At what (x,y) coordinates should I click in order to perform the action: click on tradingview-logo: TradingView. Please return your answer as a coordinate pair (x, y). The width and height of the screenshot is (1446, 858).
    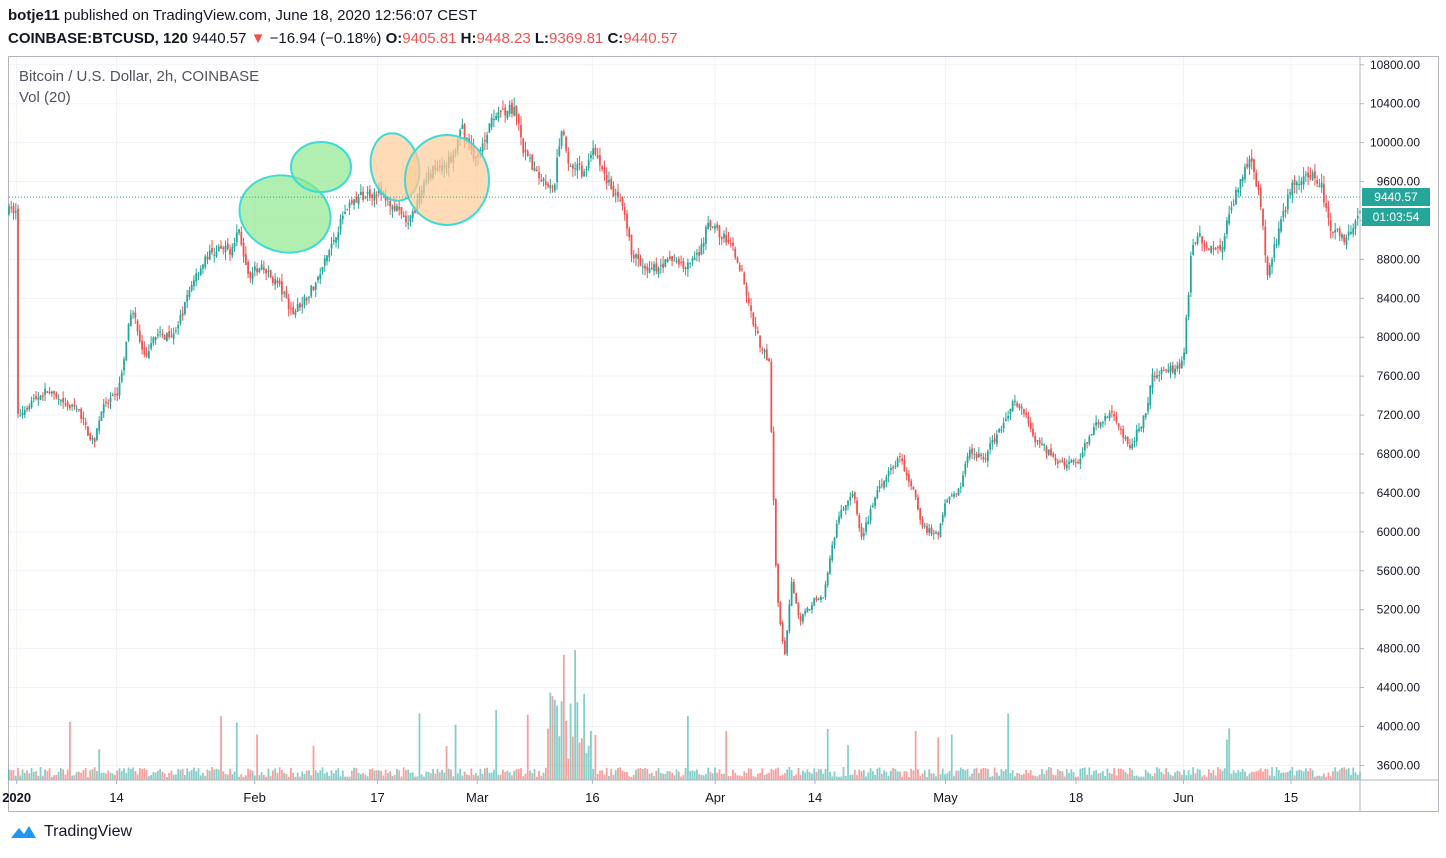
    Looking at the image, I should click on (70, 832).